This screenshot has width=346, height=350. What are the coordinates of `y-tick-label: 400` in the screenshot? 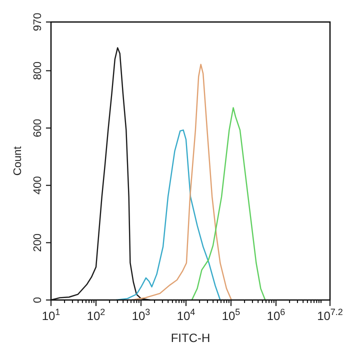 It's located at (38, 185).